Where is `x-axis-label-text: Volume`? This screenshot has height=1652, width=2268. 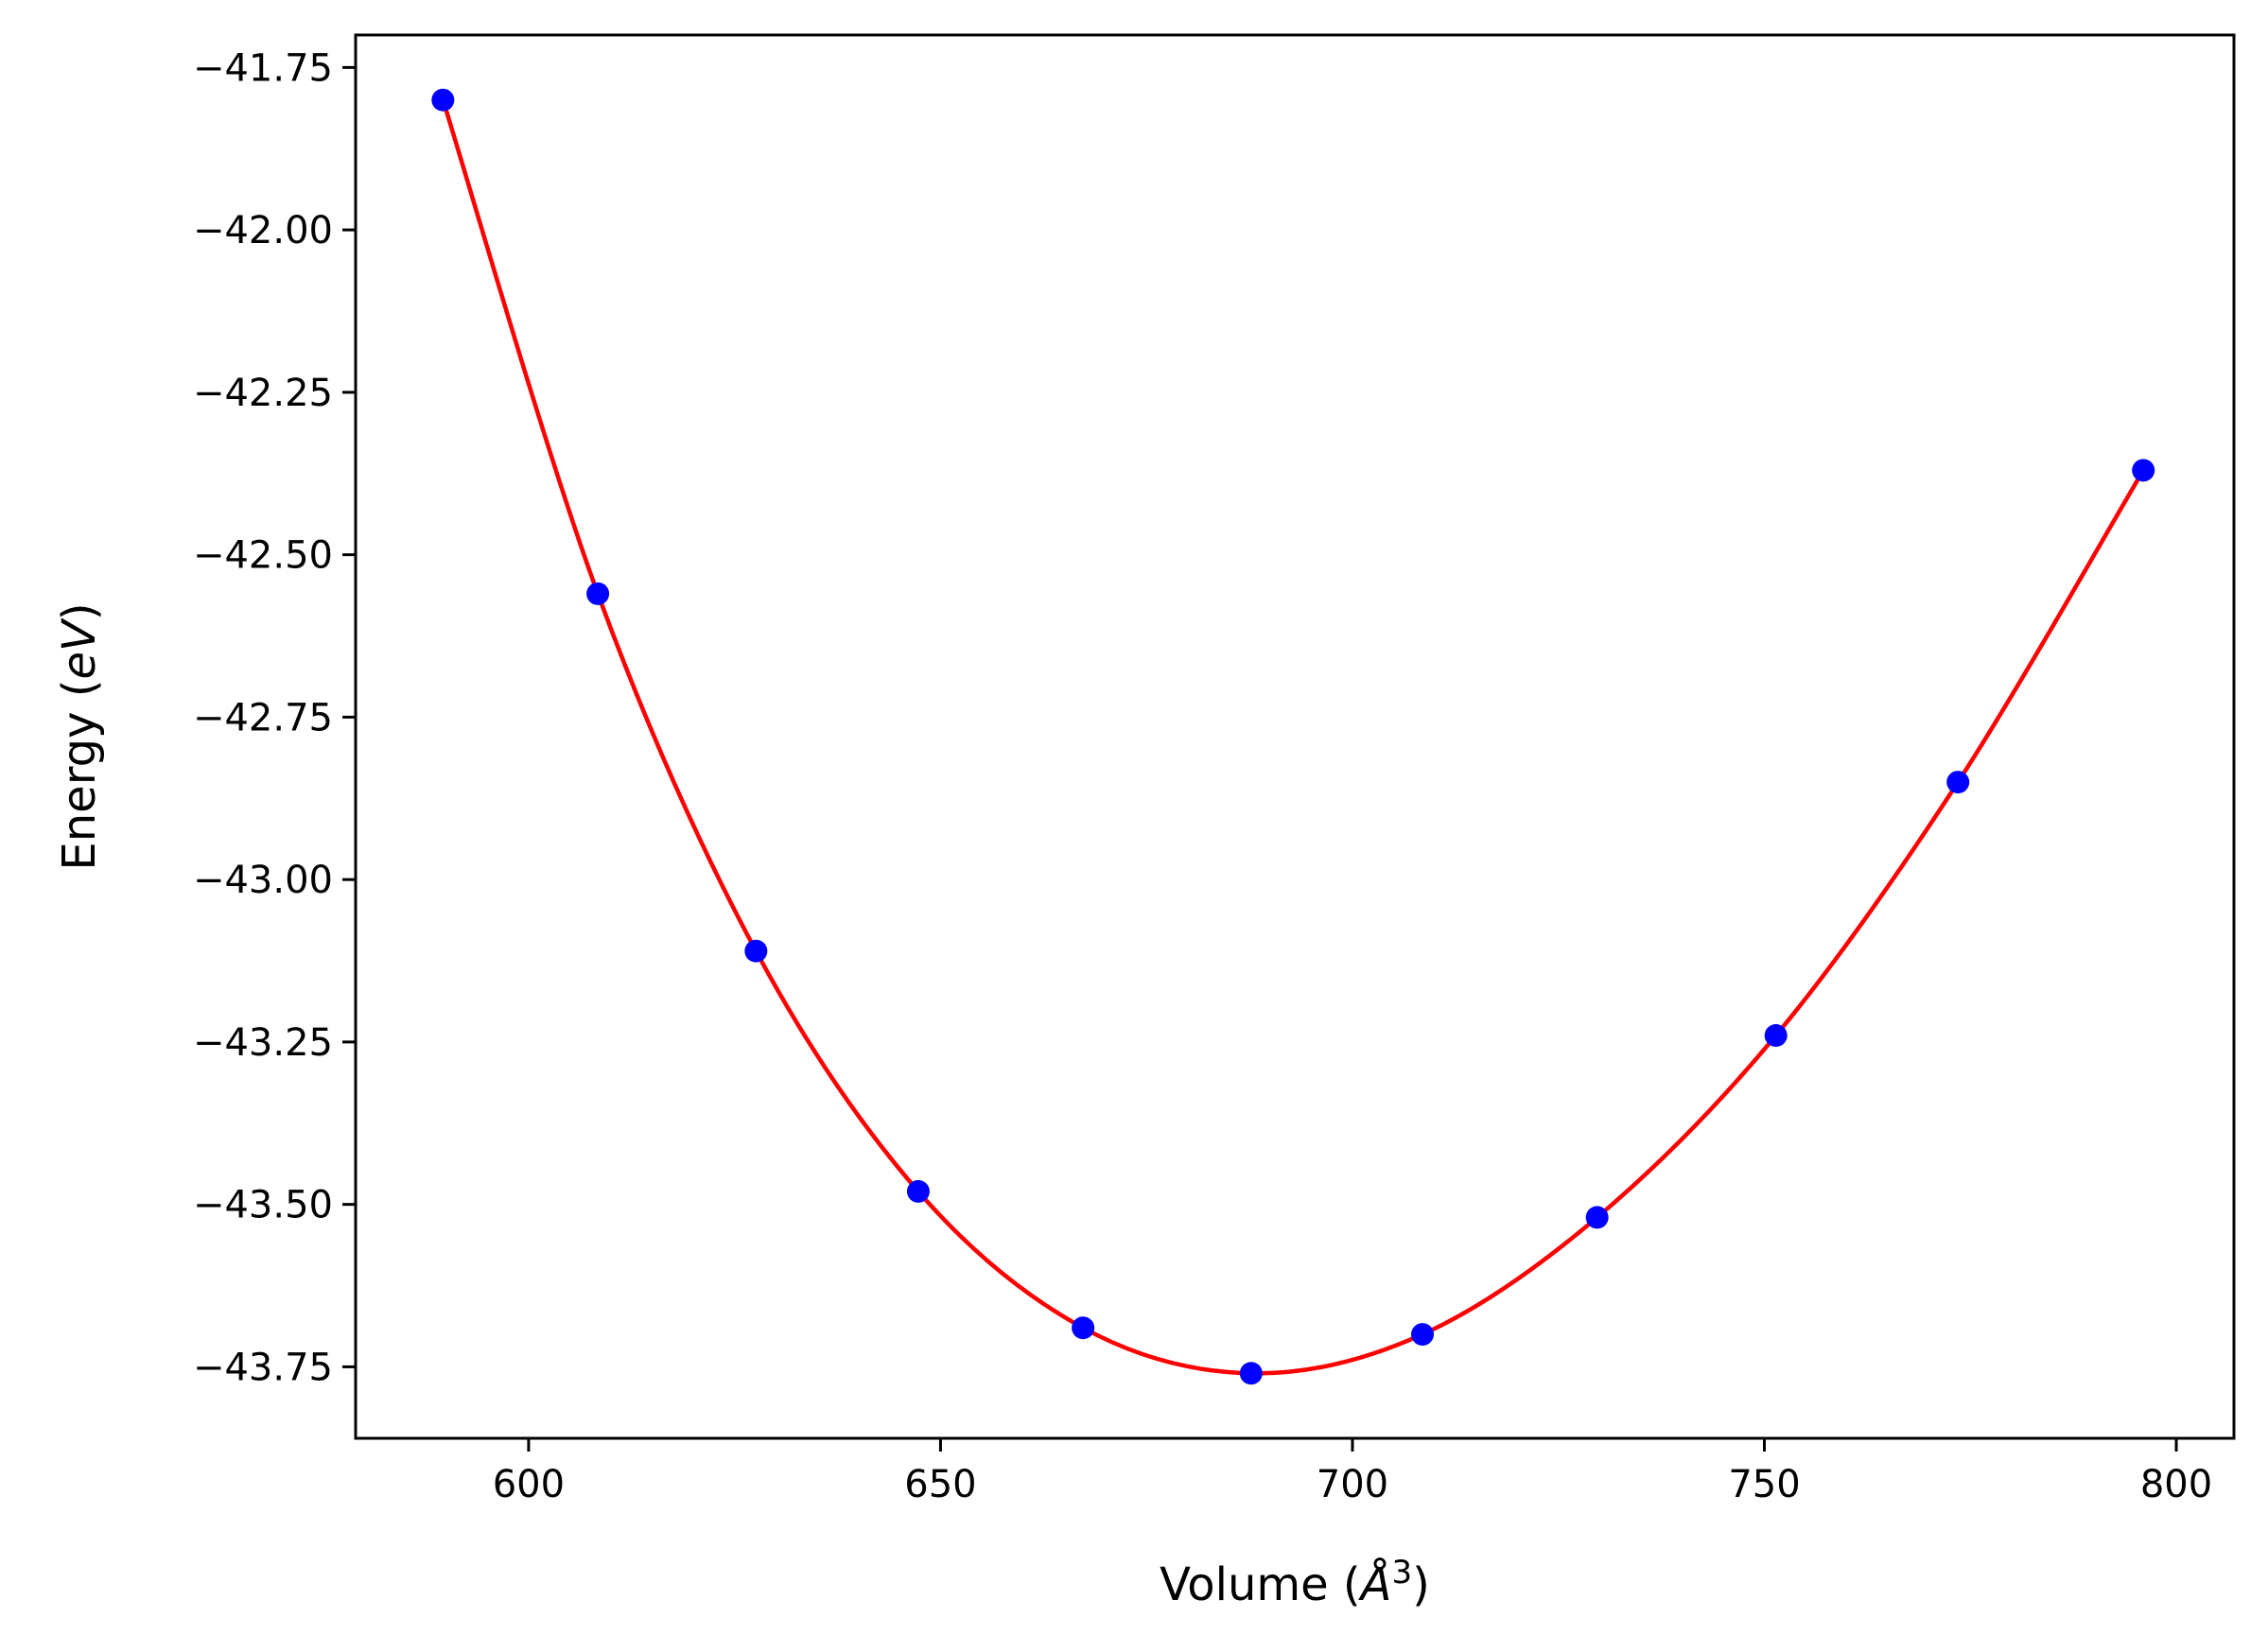
x-axis-label-text: Volume is located at coordinates (1244, 1585).